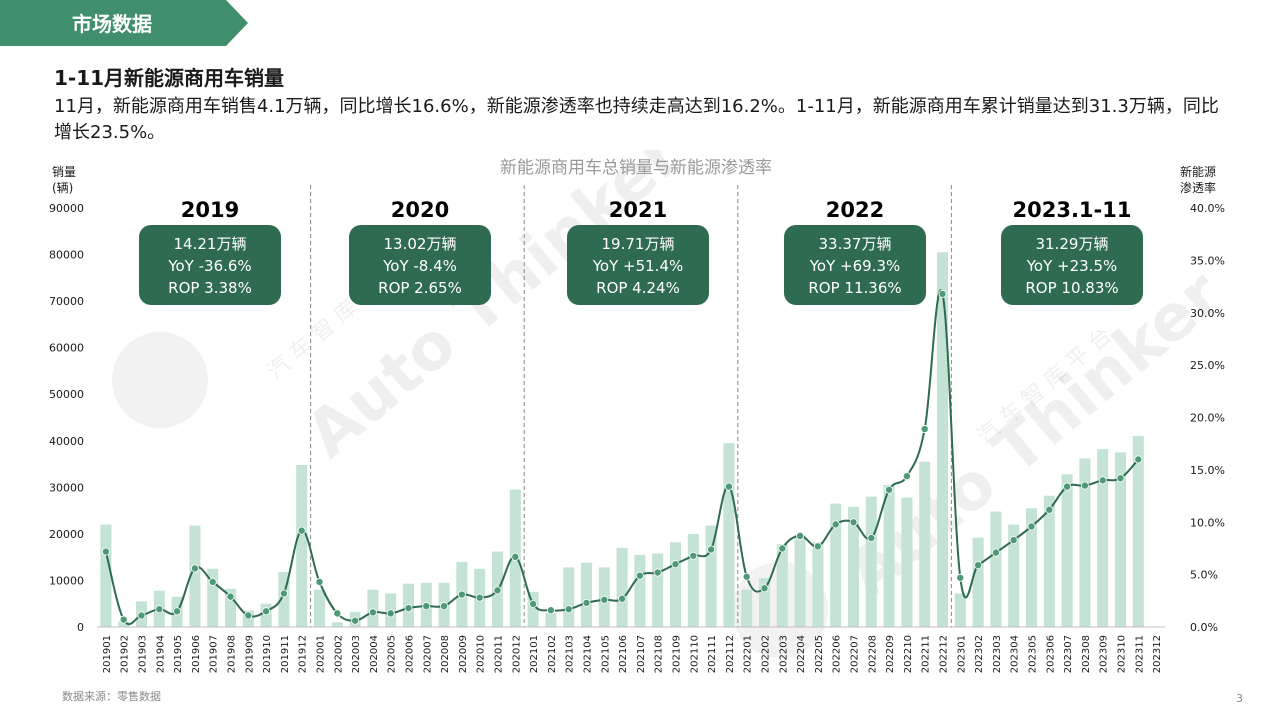 The height and width of the screenshot is (720, 1280). What do you see at coordinates (1207, 208) in the screenshot?
I see `y2-tick-label: 40.0%` at bounding box center [1207, 208].